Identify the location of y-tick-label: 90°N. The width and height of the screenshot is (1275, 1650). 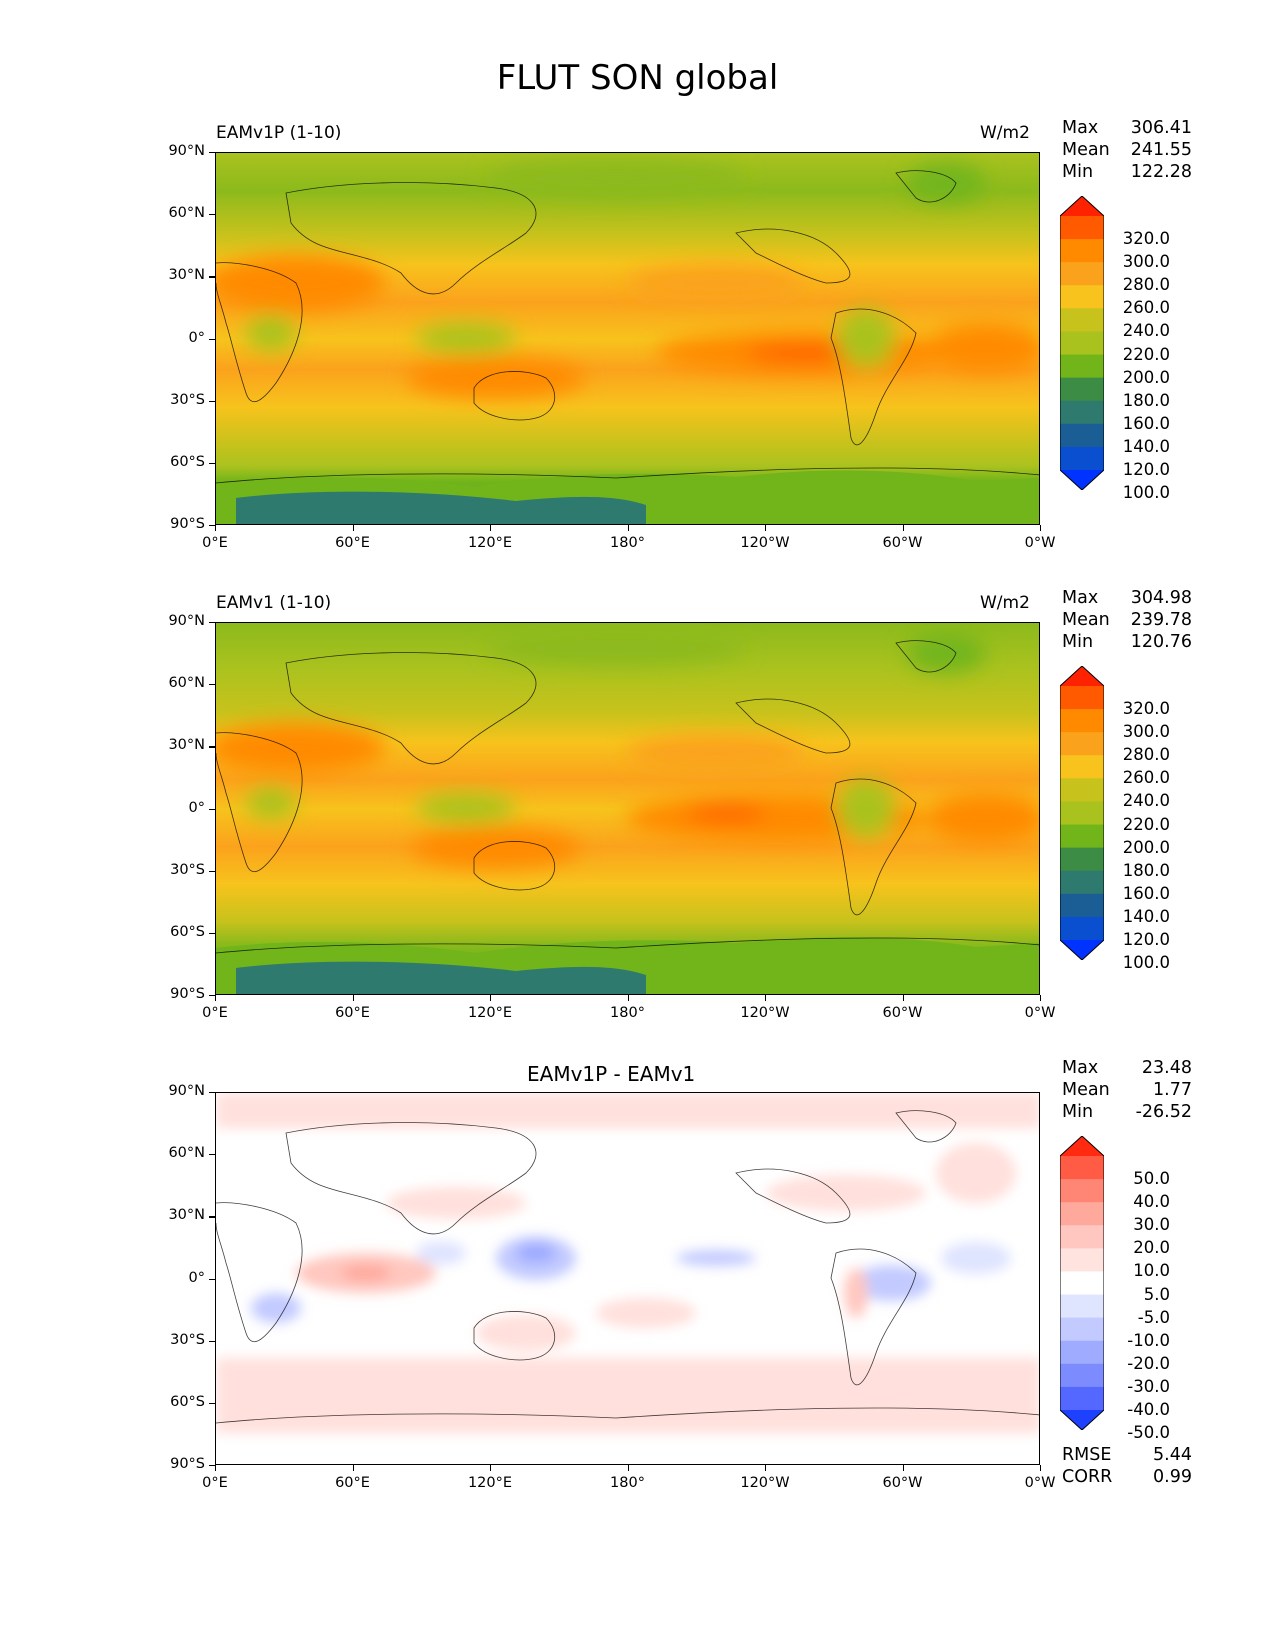
(186, 1091).